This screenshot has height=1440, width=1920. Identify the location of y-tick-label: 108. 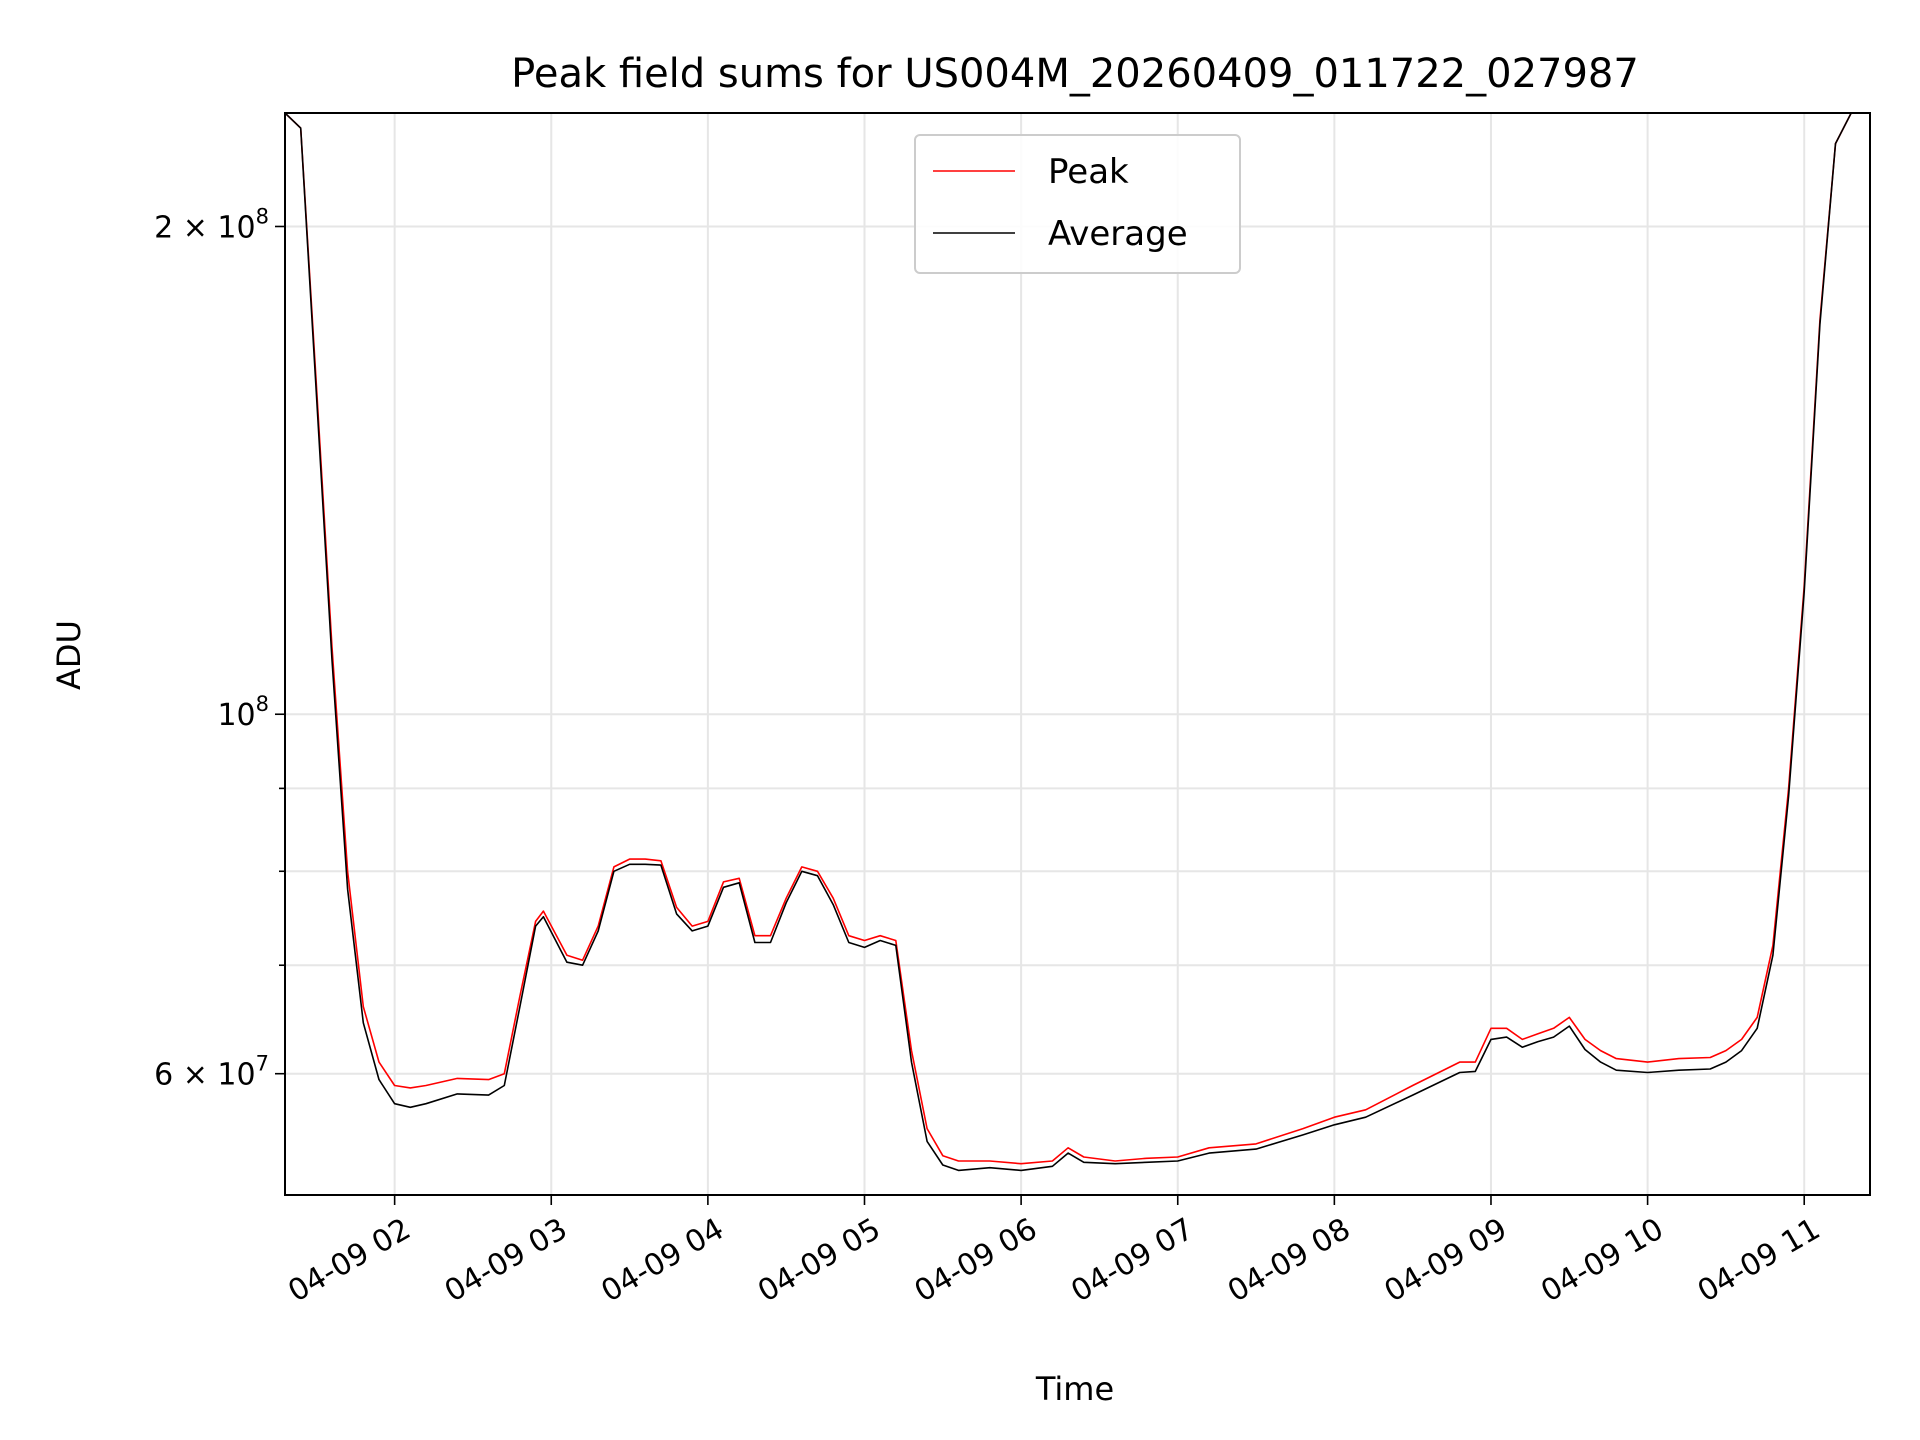
(243, 712).